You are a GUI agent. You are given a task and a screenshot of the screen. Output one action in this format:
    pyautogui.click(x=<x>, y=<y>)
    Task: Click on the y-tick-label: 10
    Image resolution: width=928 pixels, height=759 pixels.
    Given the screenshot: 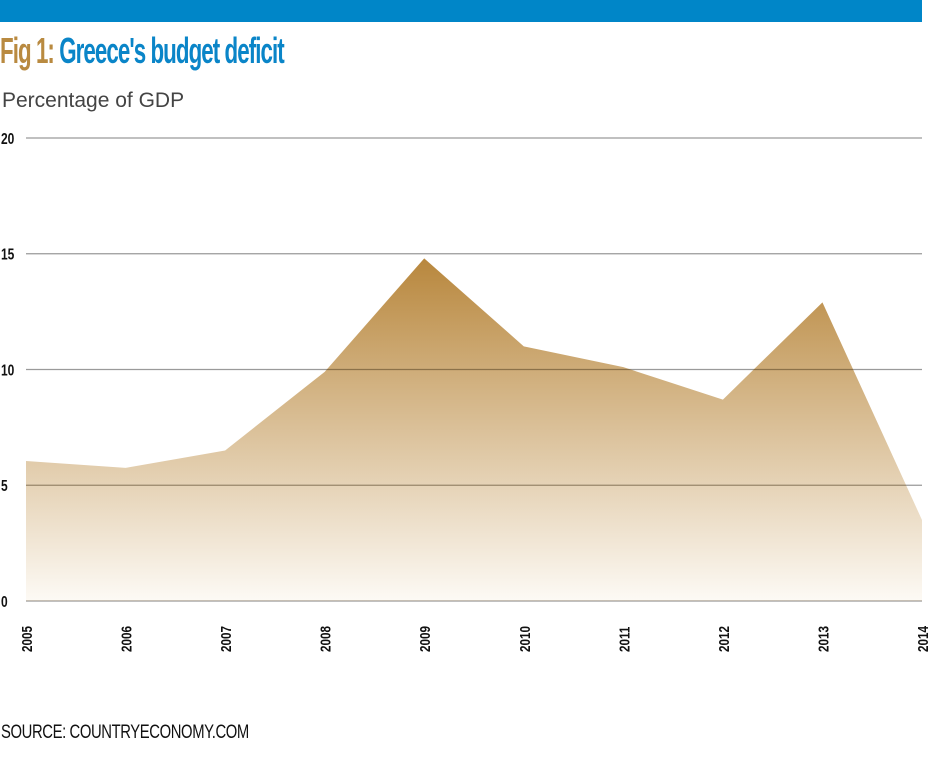 What is the action you would take?
    pyautogui.click(x=7, y=370)
    